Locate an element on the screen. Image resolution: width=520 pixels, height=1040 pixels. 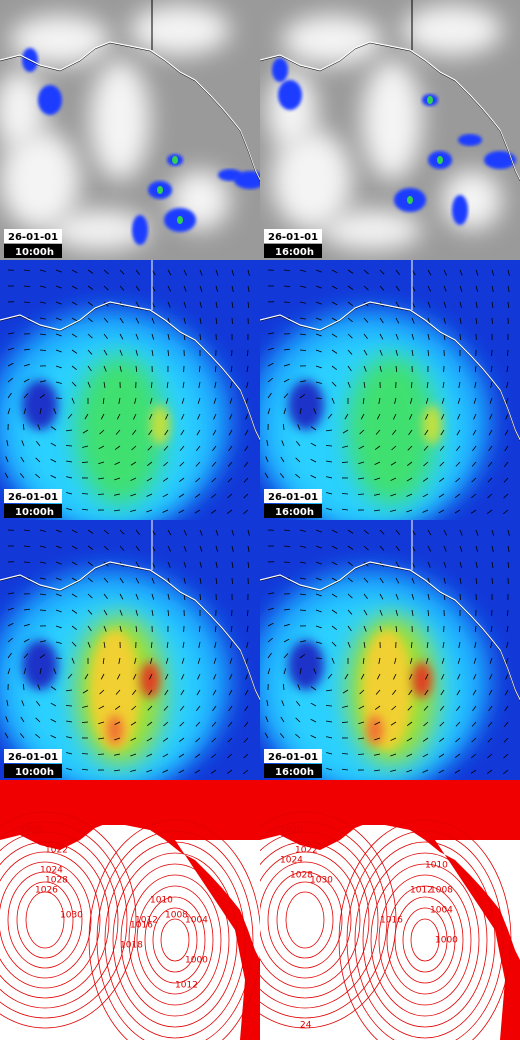
precip-core is located at coordinates (440, 160).